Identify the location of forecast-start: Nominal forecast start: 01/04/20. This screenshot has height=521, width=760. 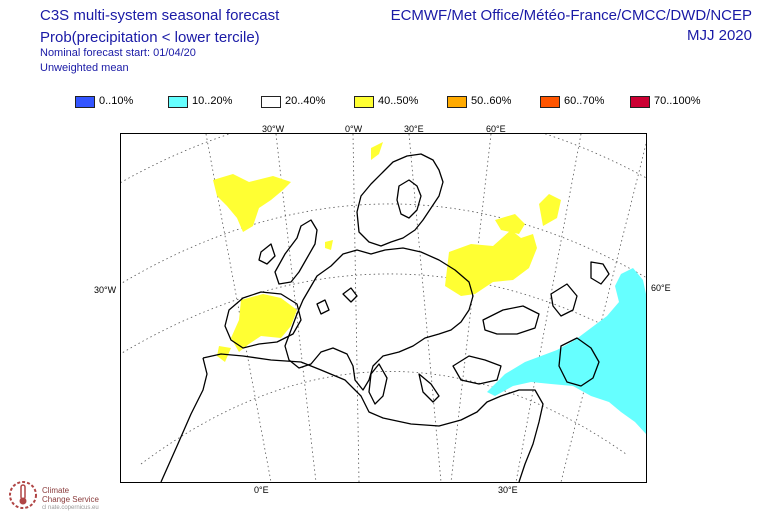
(118, 53).